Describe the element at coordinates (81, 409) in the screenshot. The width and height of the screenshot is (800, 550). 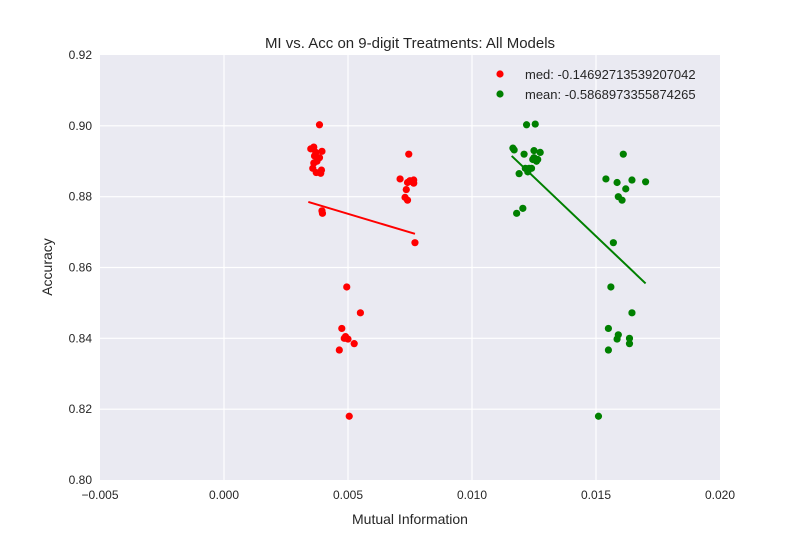
I see `y-tick-label: 0.82` at that location.